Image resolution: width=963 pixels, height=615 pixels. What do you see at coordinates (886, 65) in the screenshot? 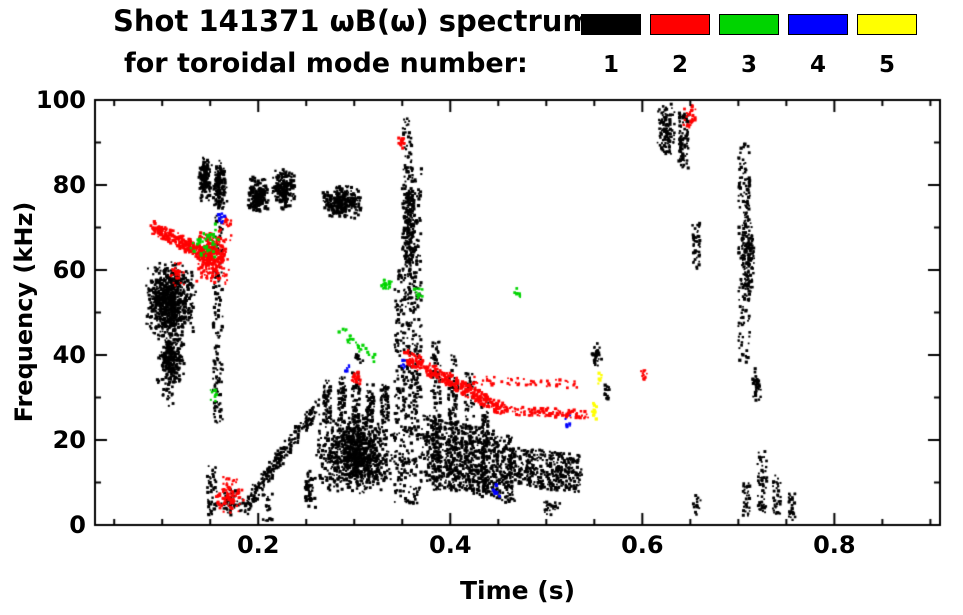
I see `legend-mode-5-label: 5` at bounding box center [886, 65].